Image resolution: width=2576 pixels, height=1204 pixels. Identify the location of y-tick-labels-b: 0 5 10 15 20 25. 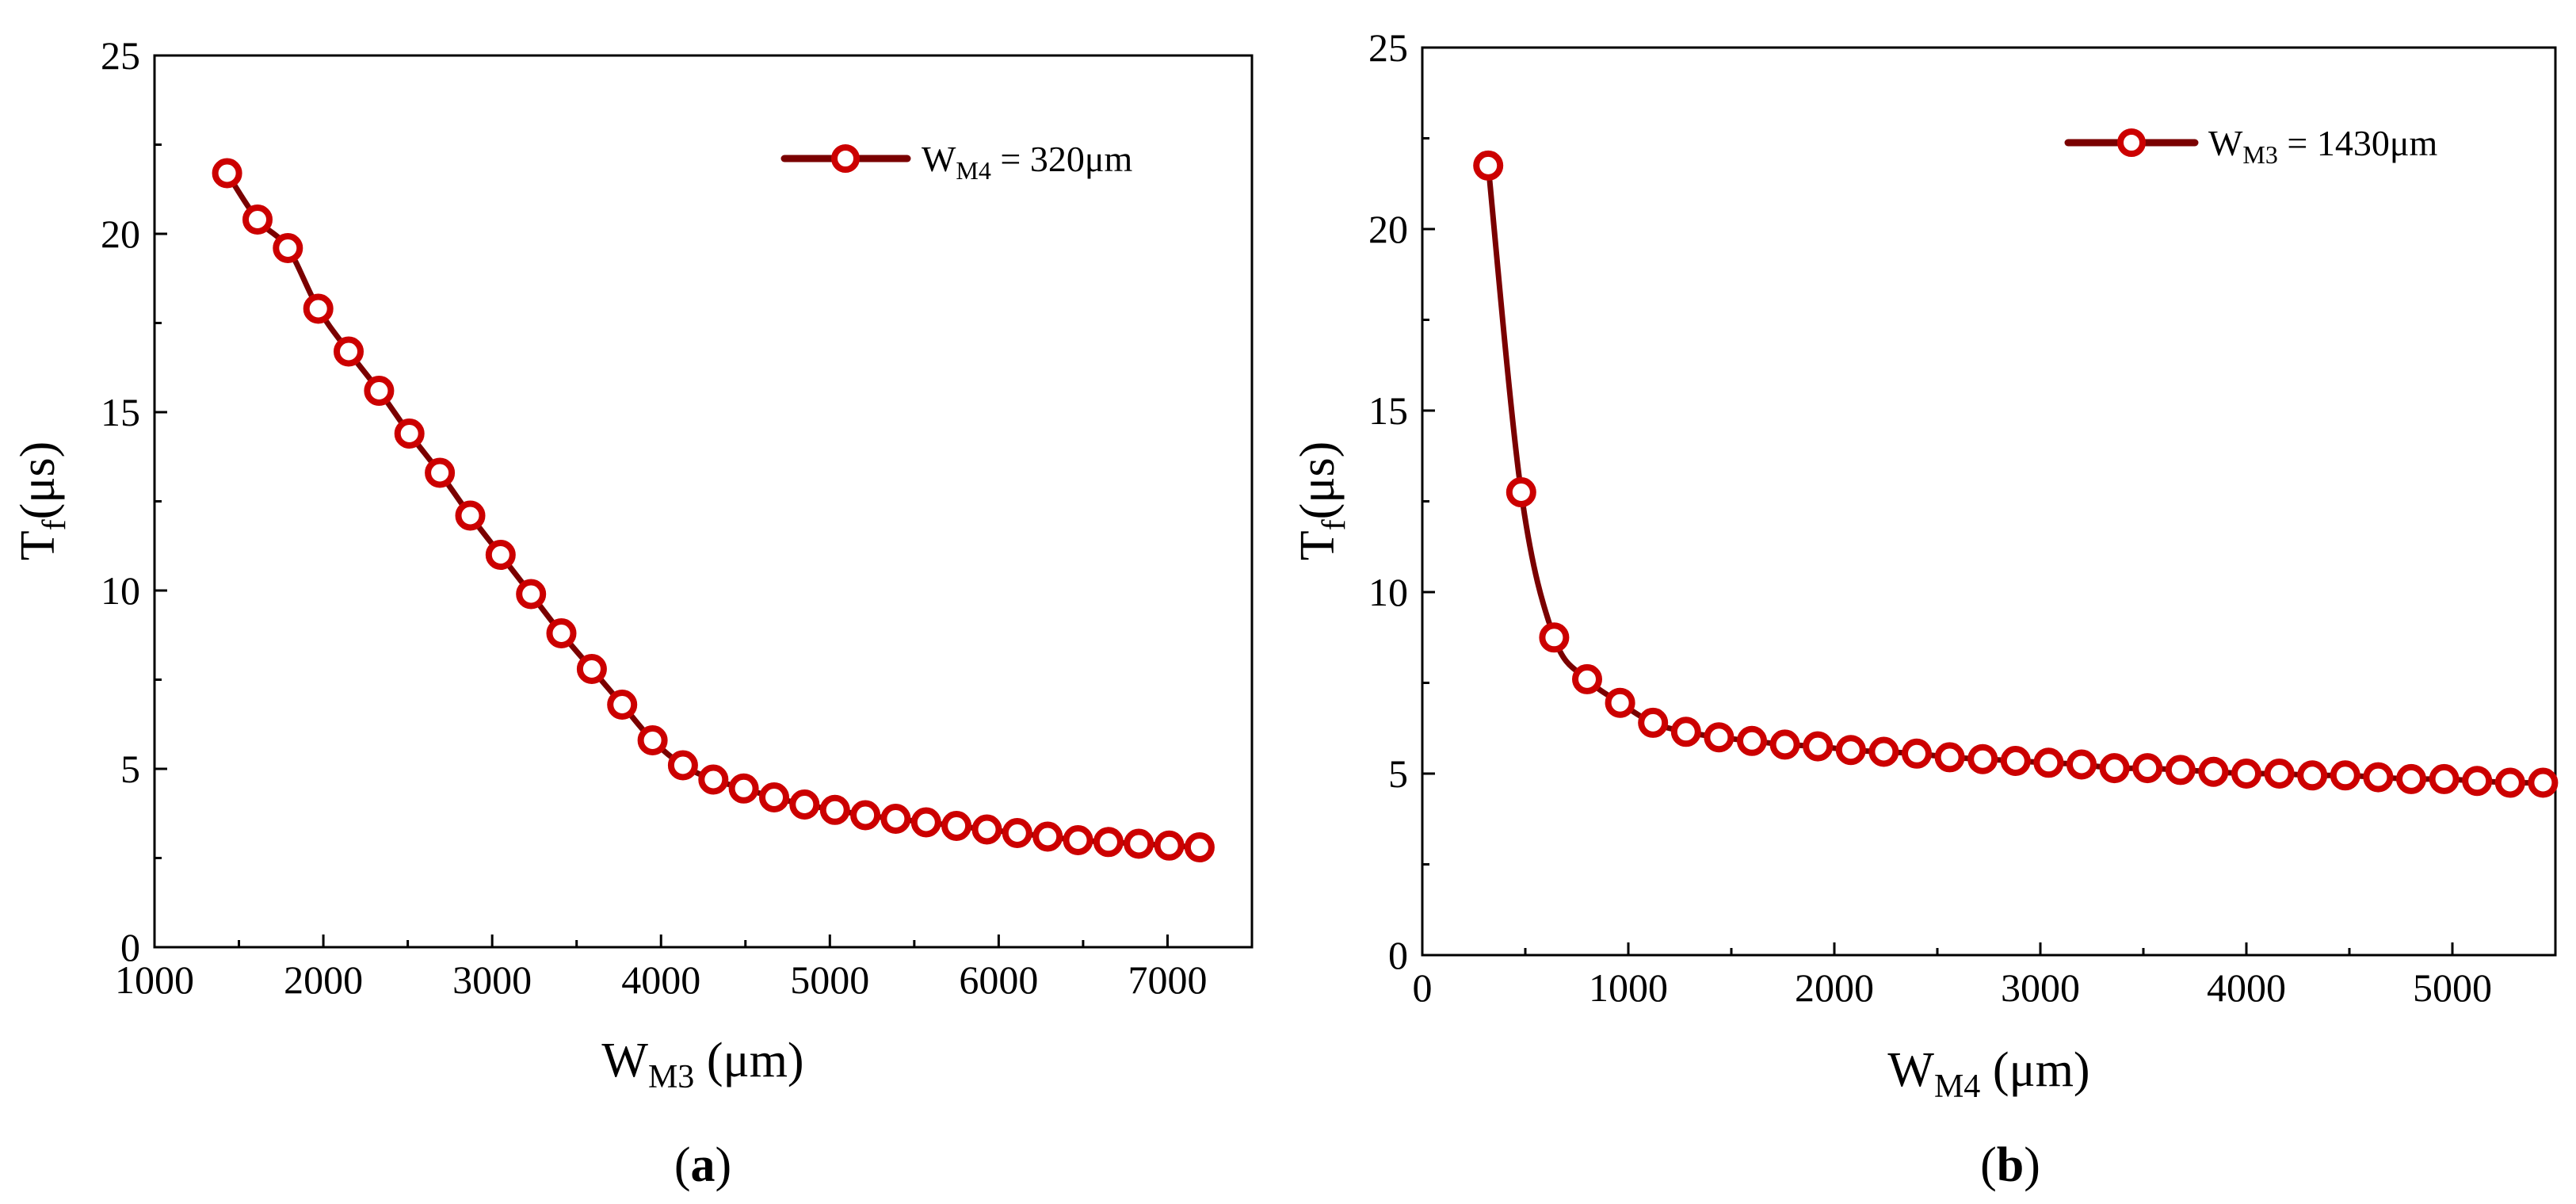
(1388, 501).